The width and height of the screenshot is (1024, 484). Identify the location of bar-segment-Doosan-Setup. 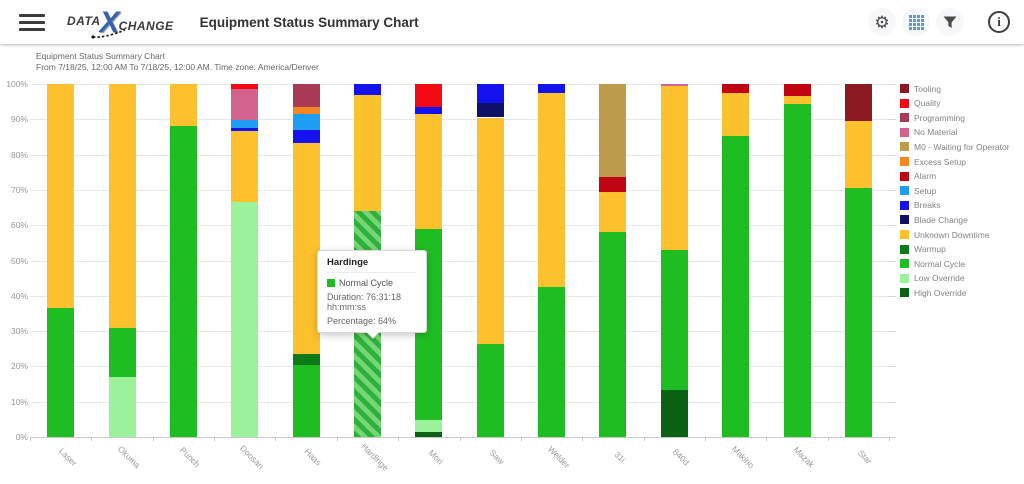
(245, 123).